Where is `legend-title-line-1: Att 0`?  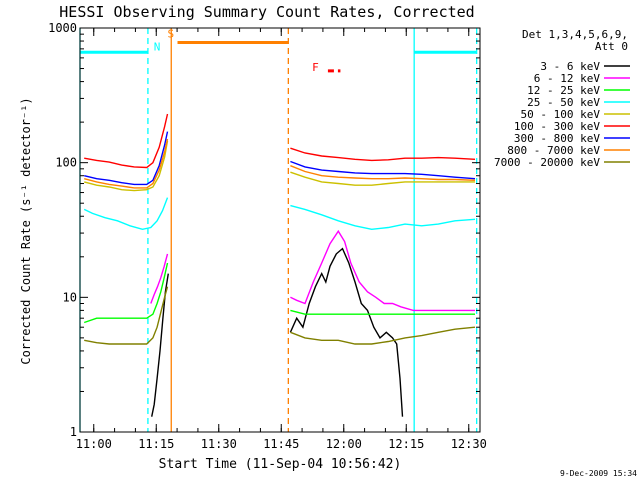 legend-title-line-1: Att 0 is located at coordinates (611, 46).